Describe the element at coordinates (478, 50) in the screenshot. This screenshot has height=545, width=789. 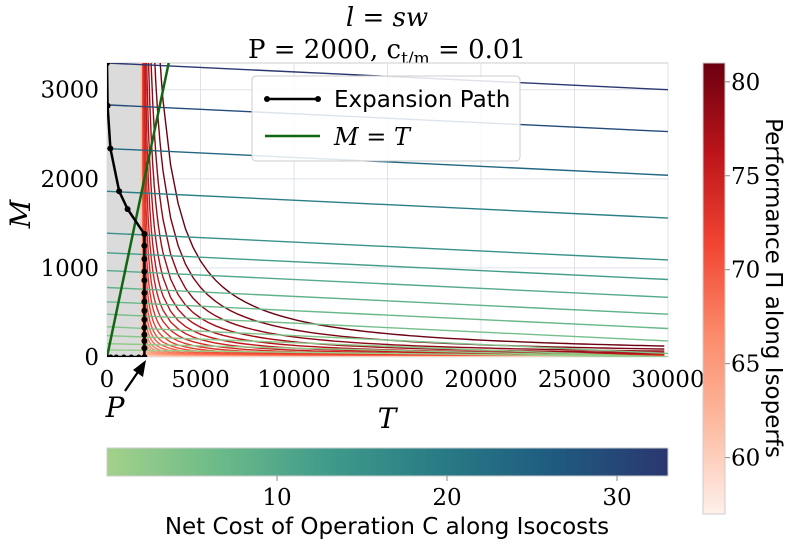
I see `title-line2-end: = 0.01` at that location.